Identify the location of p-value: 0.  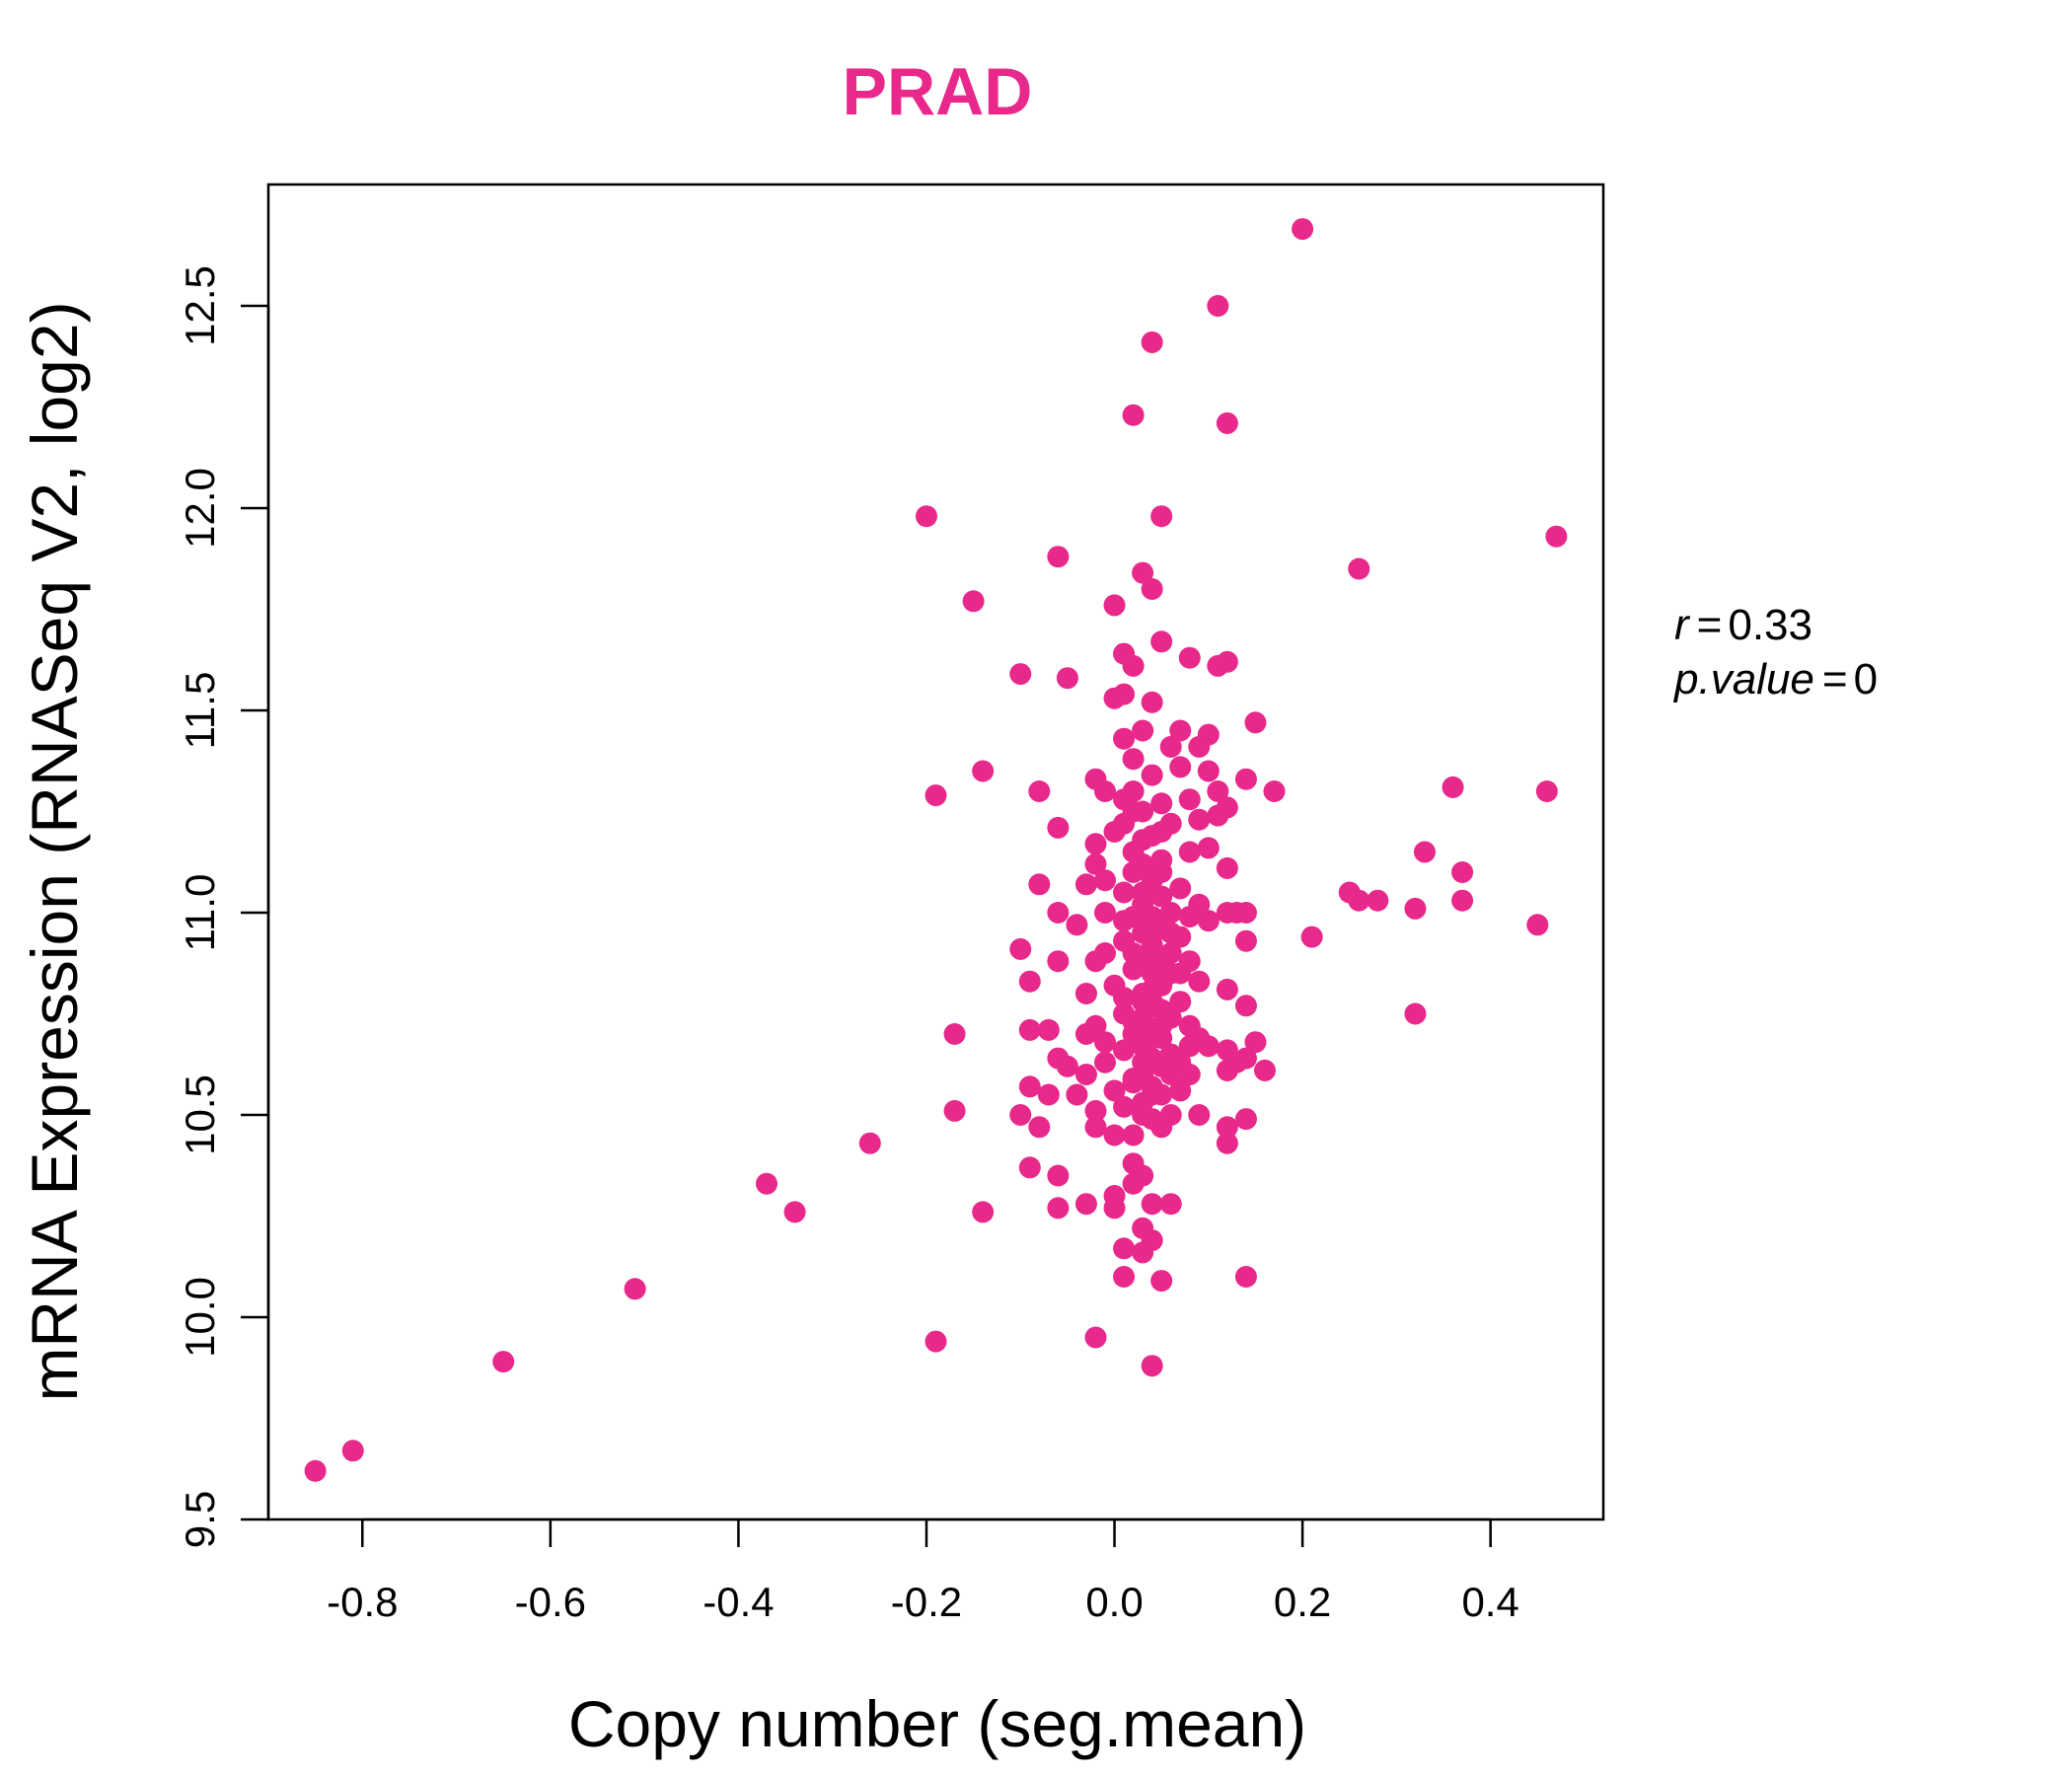
(1866, 679).